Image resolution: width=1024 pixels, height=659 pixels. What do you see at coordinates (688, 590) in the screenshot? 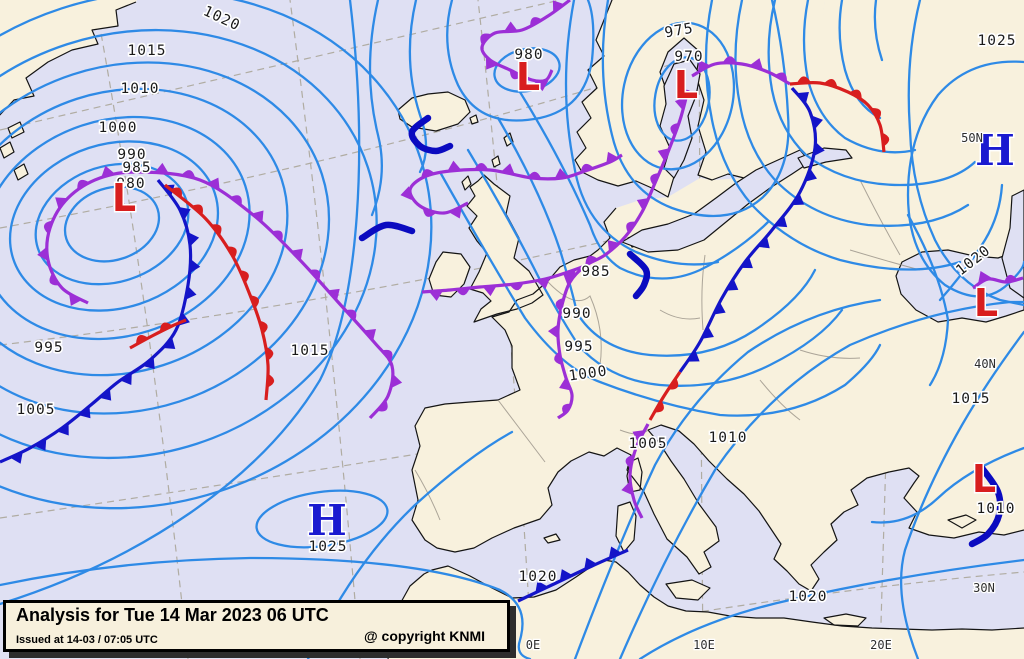
I see `land-sicily` at bounding box center [688, 590].